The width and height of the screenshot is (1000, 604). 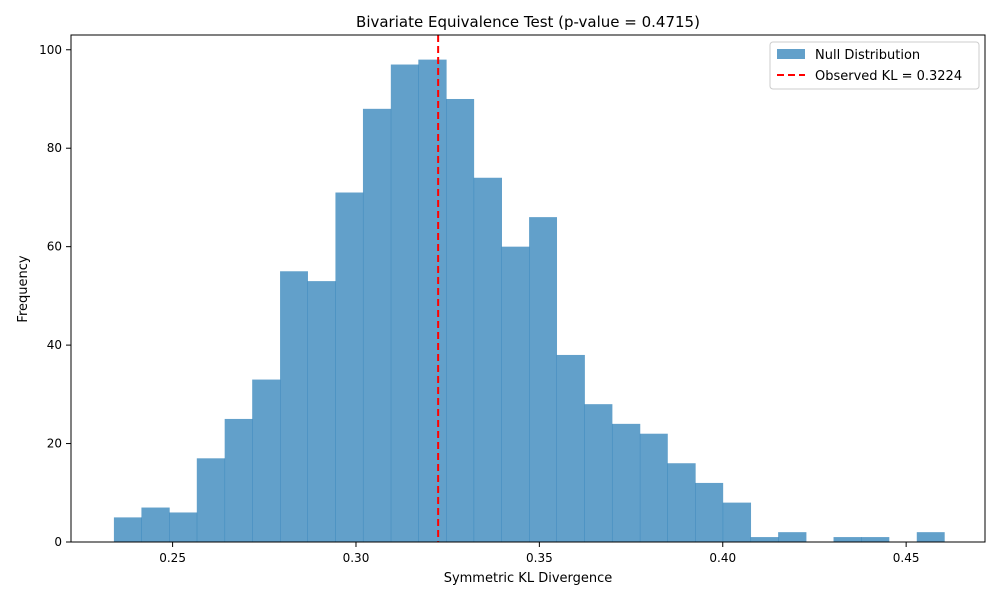 What do you see at coordinates (906, 558) in the screenshot?
I see `x-tick-label: 0.45` at bounding box center [906, 558].